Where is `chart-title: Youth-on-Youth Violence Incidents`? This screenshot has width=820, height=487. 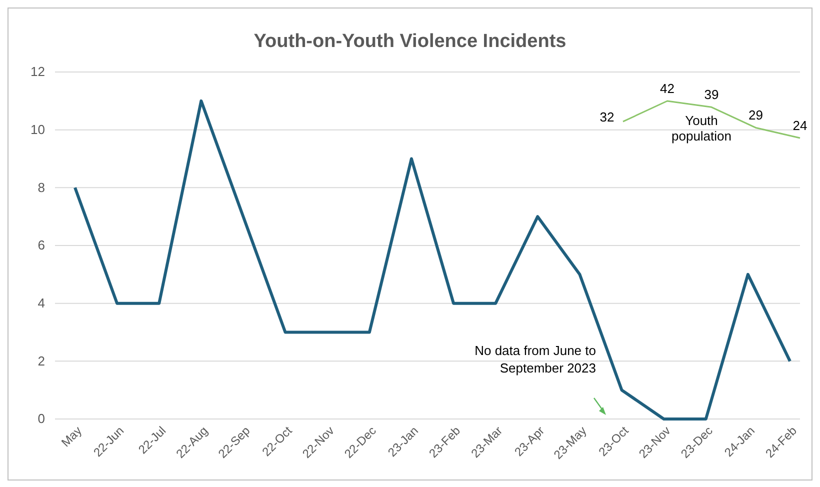 chart-title: Youth-on-Youth Violence Incidents is located at coordinates (410, 41).